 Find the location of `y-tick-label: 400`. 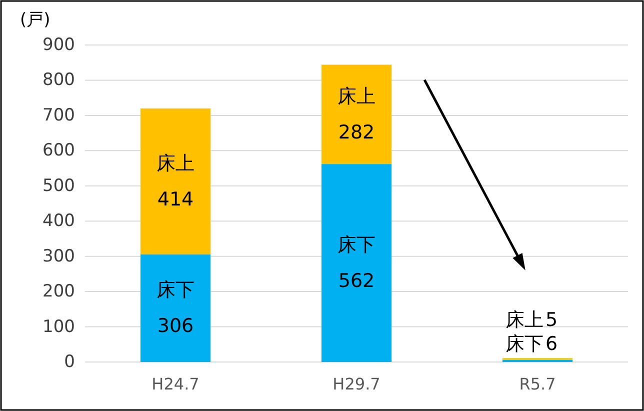

y-tick-label: 400 is located at coordinates (58, 221).